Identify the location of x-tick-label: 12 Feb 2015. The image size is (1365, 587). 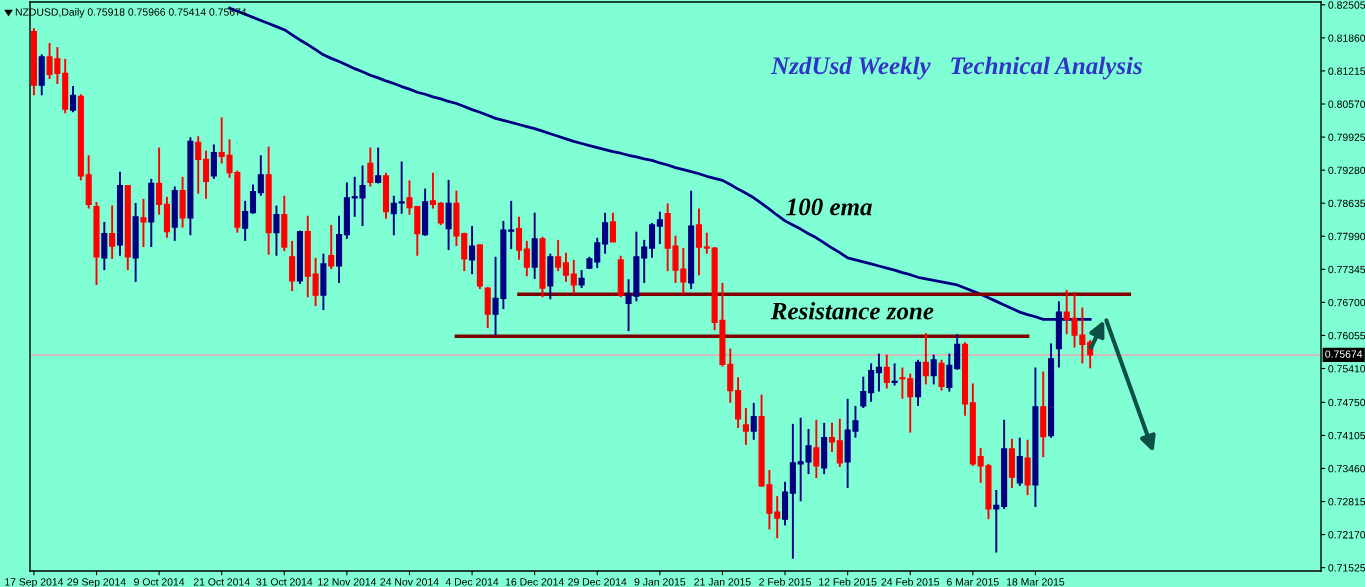
(848, 581).